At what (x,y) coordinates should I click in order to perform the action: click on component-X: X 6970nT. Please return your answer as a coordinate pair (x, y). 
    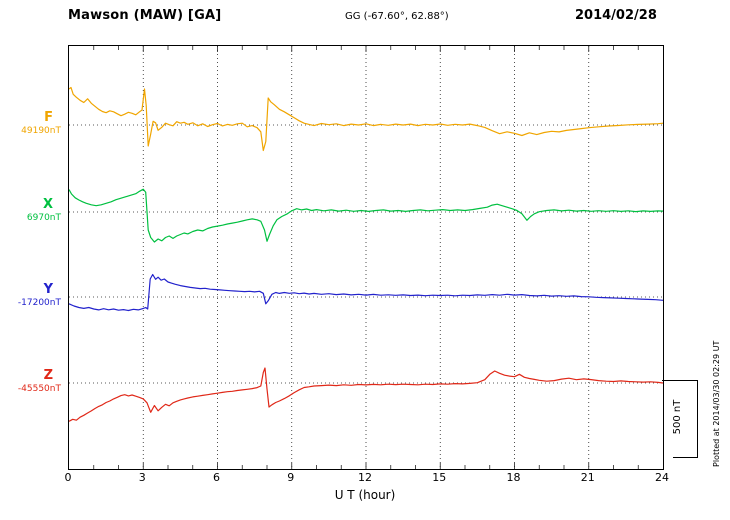
    Looking at the image, I should click on (32, 211).